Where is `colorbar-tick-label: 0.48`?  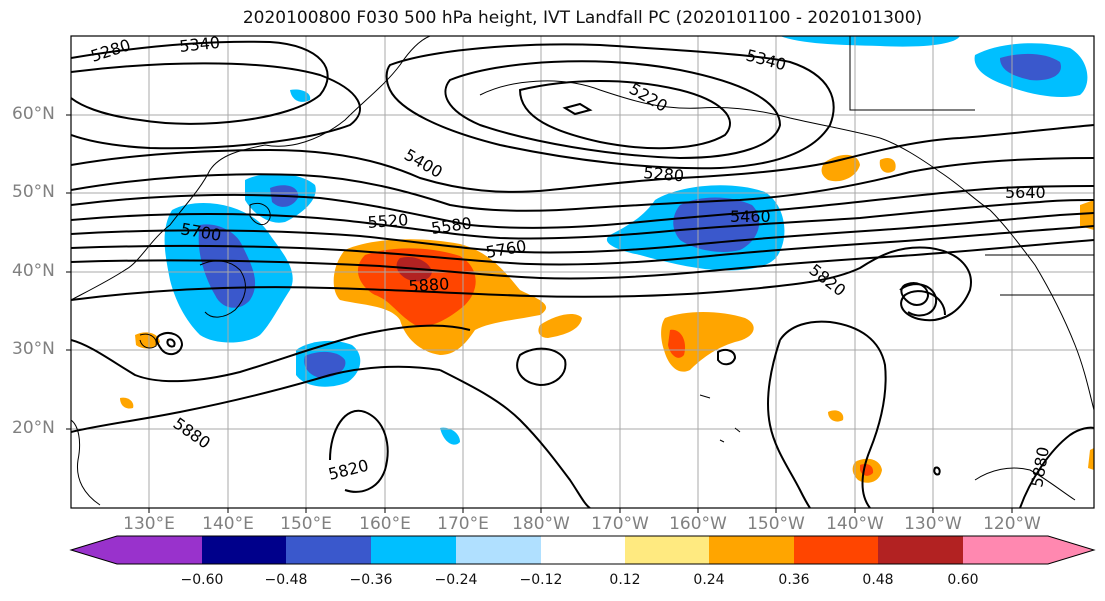
colorbar-tick-label: 0.48 is located at coordinates (878, 580).